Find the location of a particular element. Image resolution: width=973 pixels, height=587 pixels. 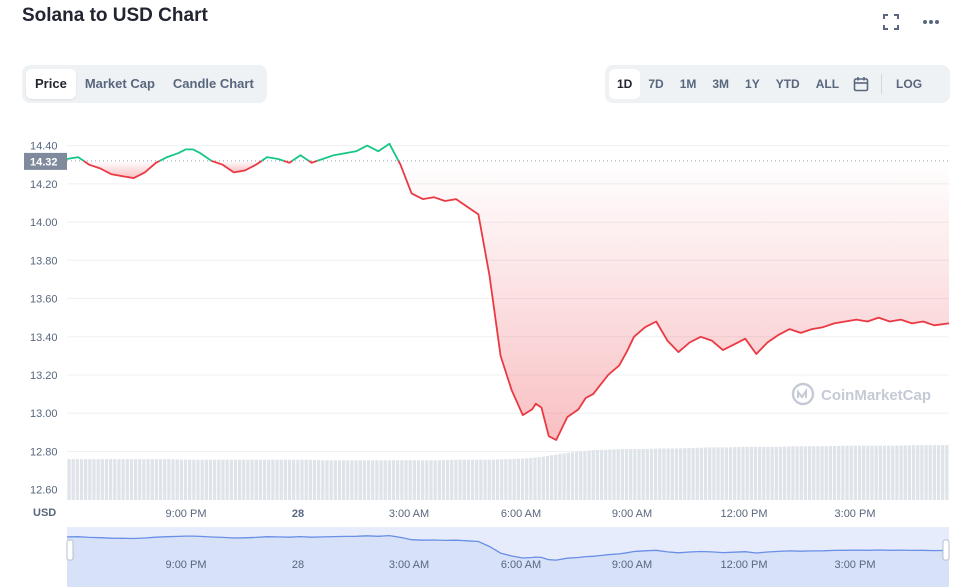

dots-icon is located at coordinates (931, 22).